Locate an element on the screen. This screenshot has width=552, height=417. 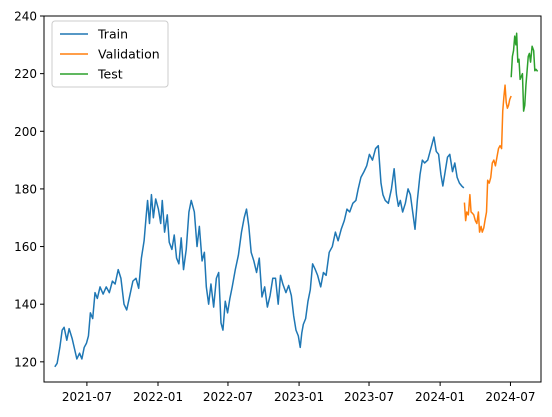
y-axis: 120 140 160 180 200 220 240 is located at coordinates (29, 189).